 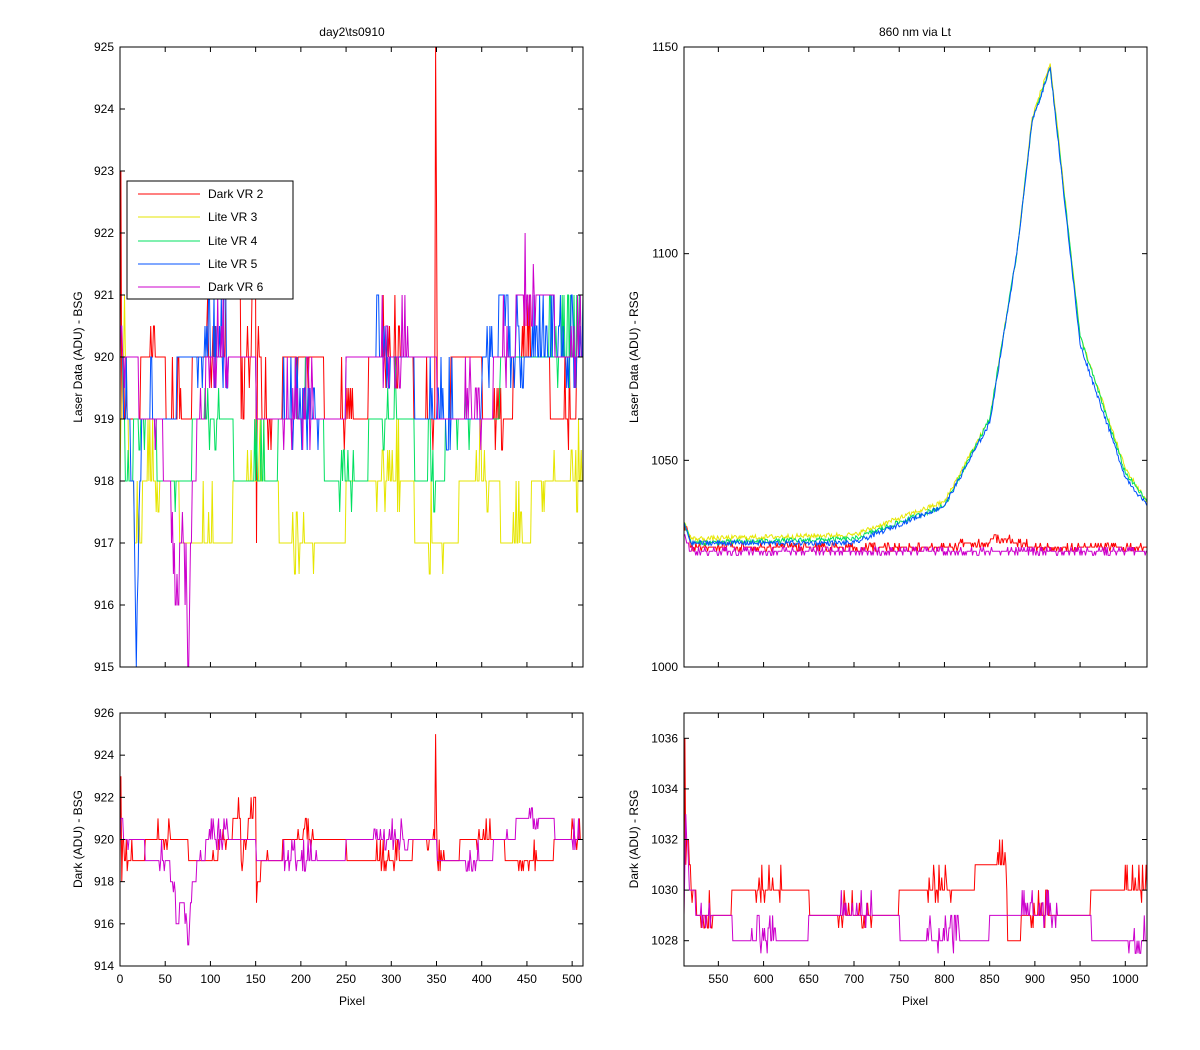 What do you see at coordinates (665, 254) in the screenshot?
I see `y-tick-label: 1100` at bounding box center [665, 254].